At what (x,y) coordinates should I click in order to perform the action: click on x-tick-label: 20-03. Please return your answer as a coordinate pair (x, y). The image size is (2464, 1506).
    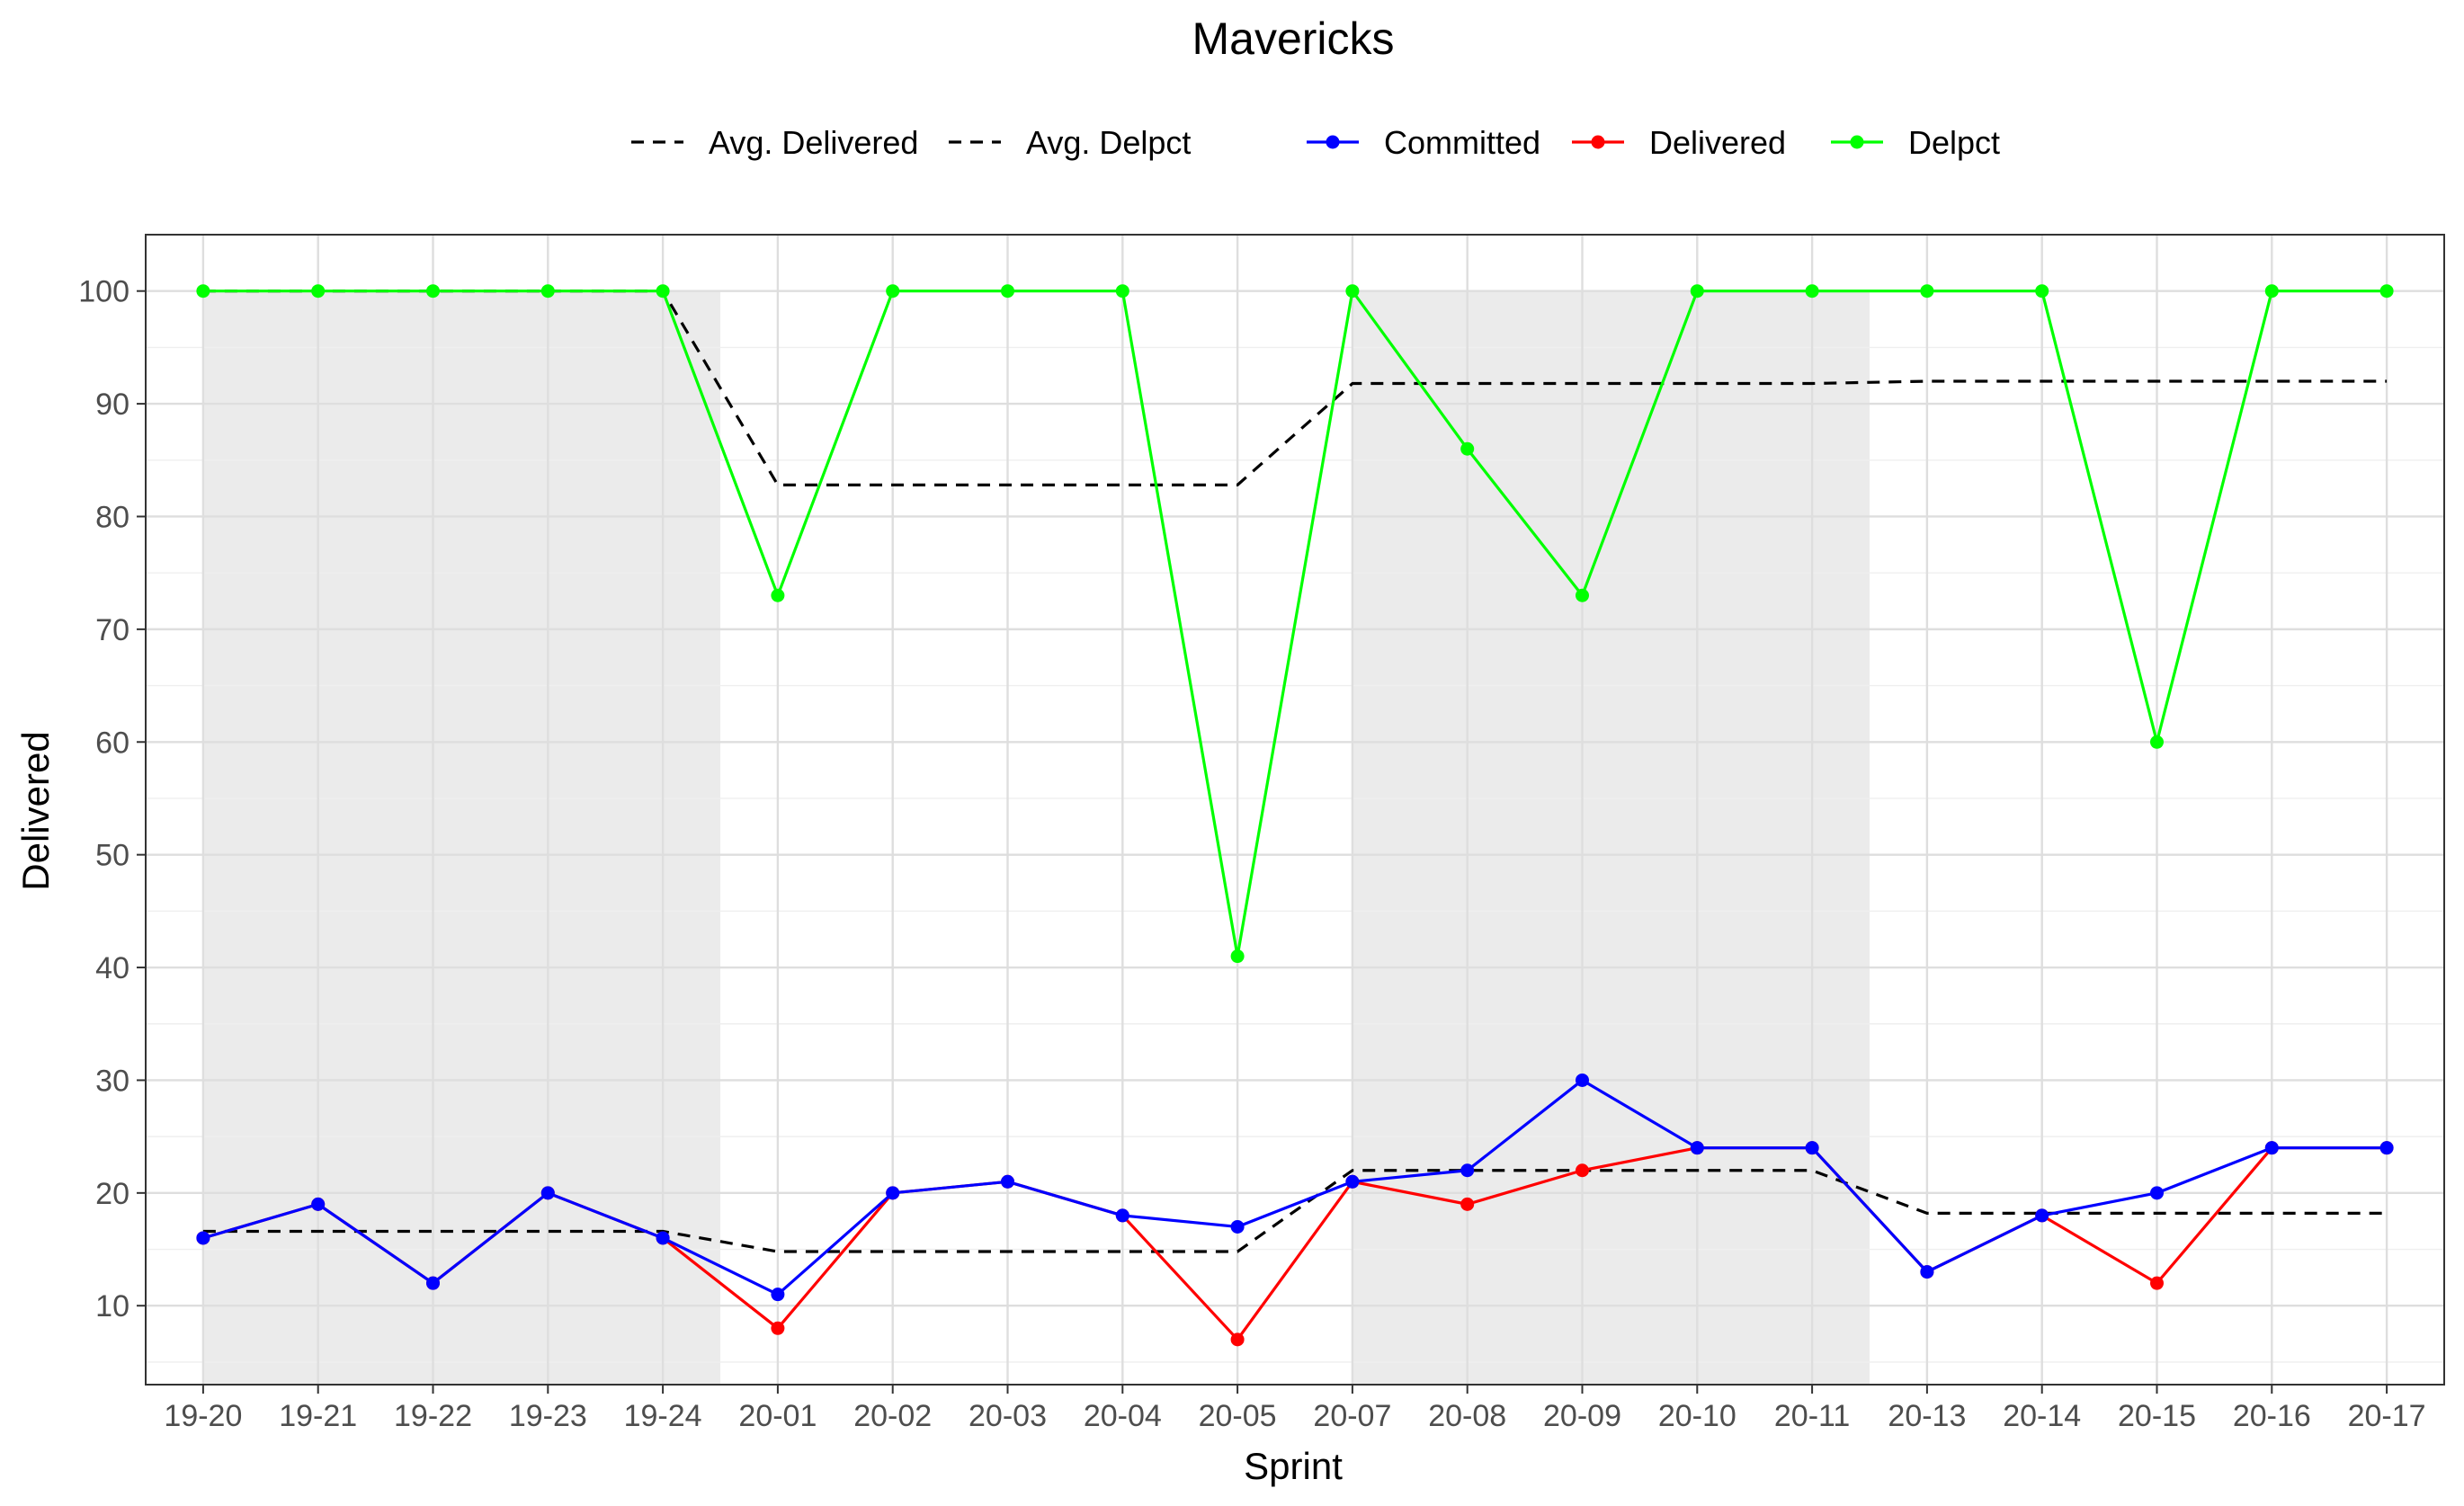
    Looking at the image, I should click on (1008, 1416).